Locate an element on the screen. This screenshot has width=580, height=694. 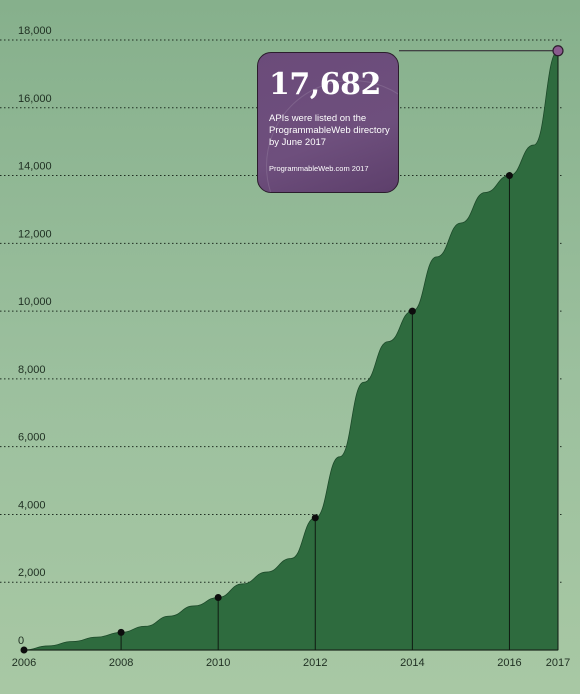
y-tick-label-5: 10,000 is located at coordinates (35, 302).